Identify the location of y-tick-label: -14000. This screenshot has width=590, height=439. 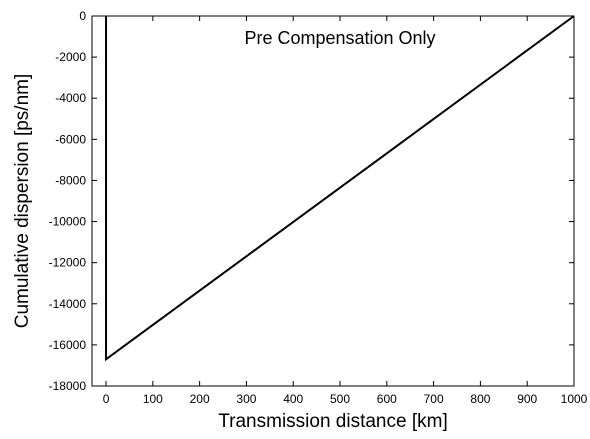
(68, 304).